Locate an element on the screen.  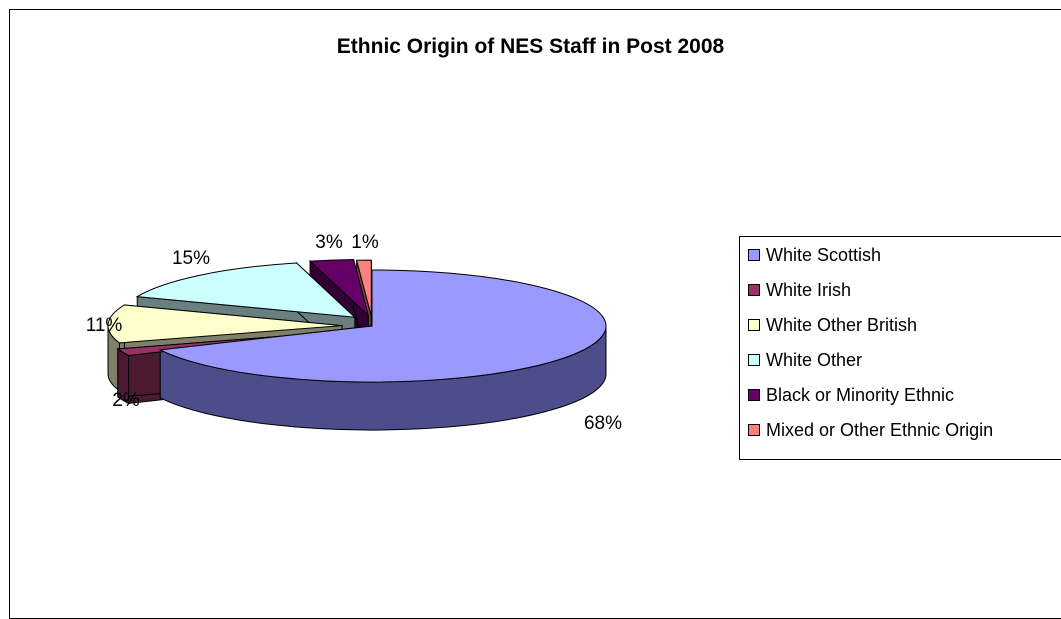
legend-item: Black or Minority Ethnic is located at coordinates (851, 395).